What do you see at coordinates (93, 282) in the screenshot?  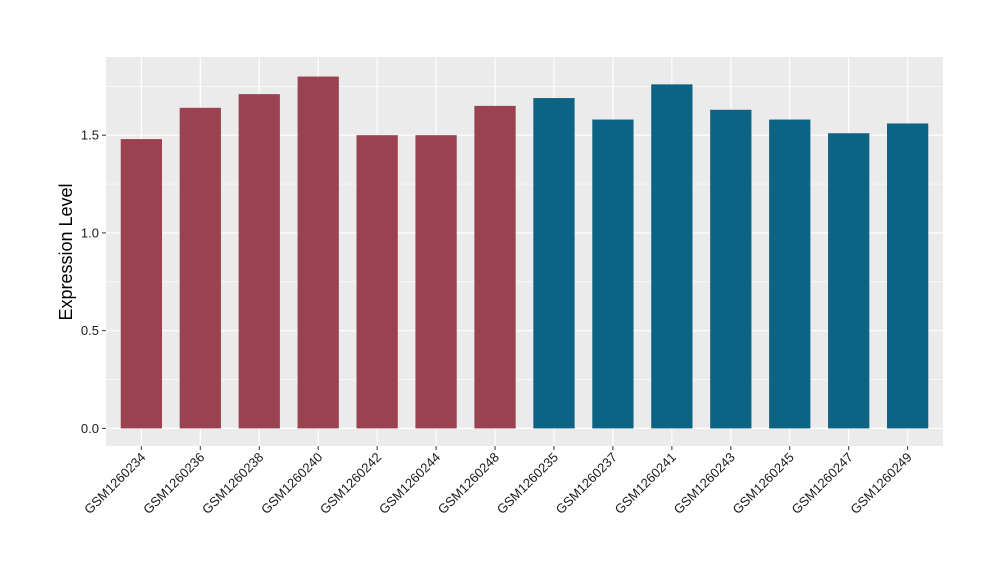 I see `y-axis: 0.0 0.5 1.0 1.5` at bounding box center [93, 282].